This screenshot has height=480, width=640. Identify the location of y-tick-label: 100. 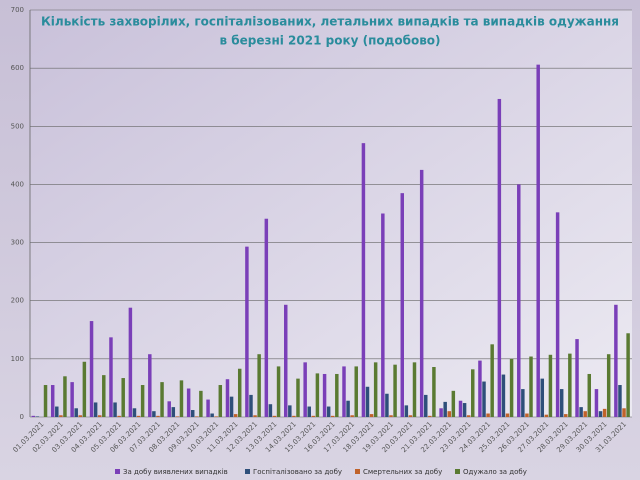
(17, 359).